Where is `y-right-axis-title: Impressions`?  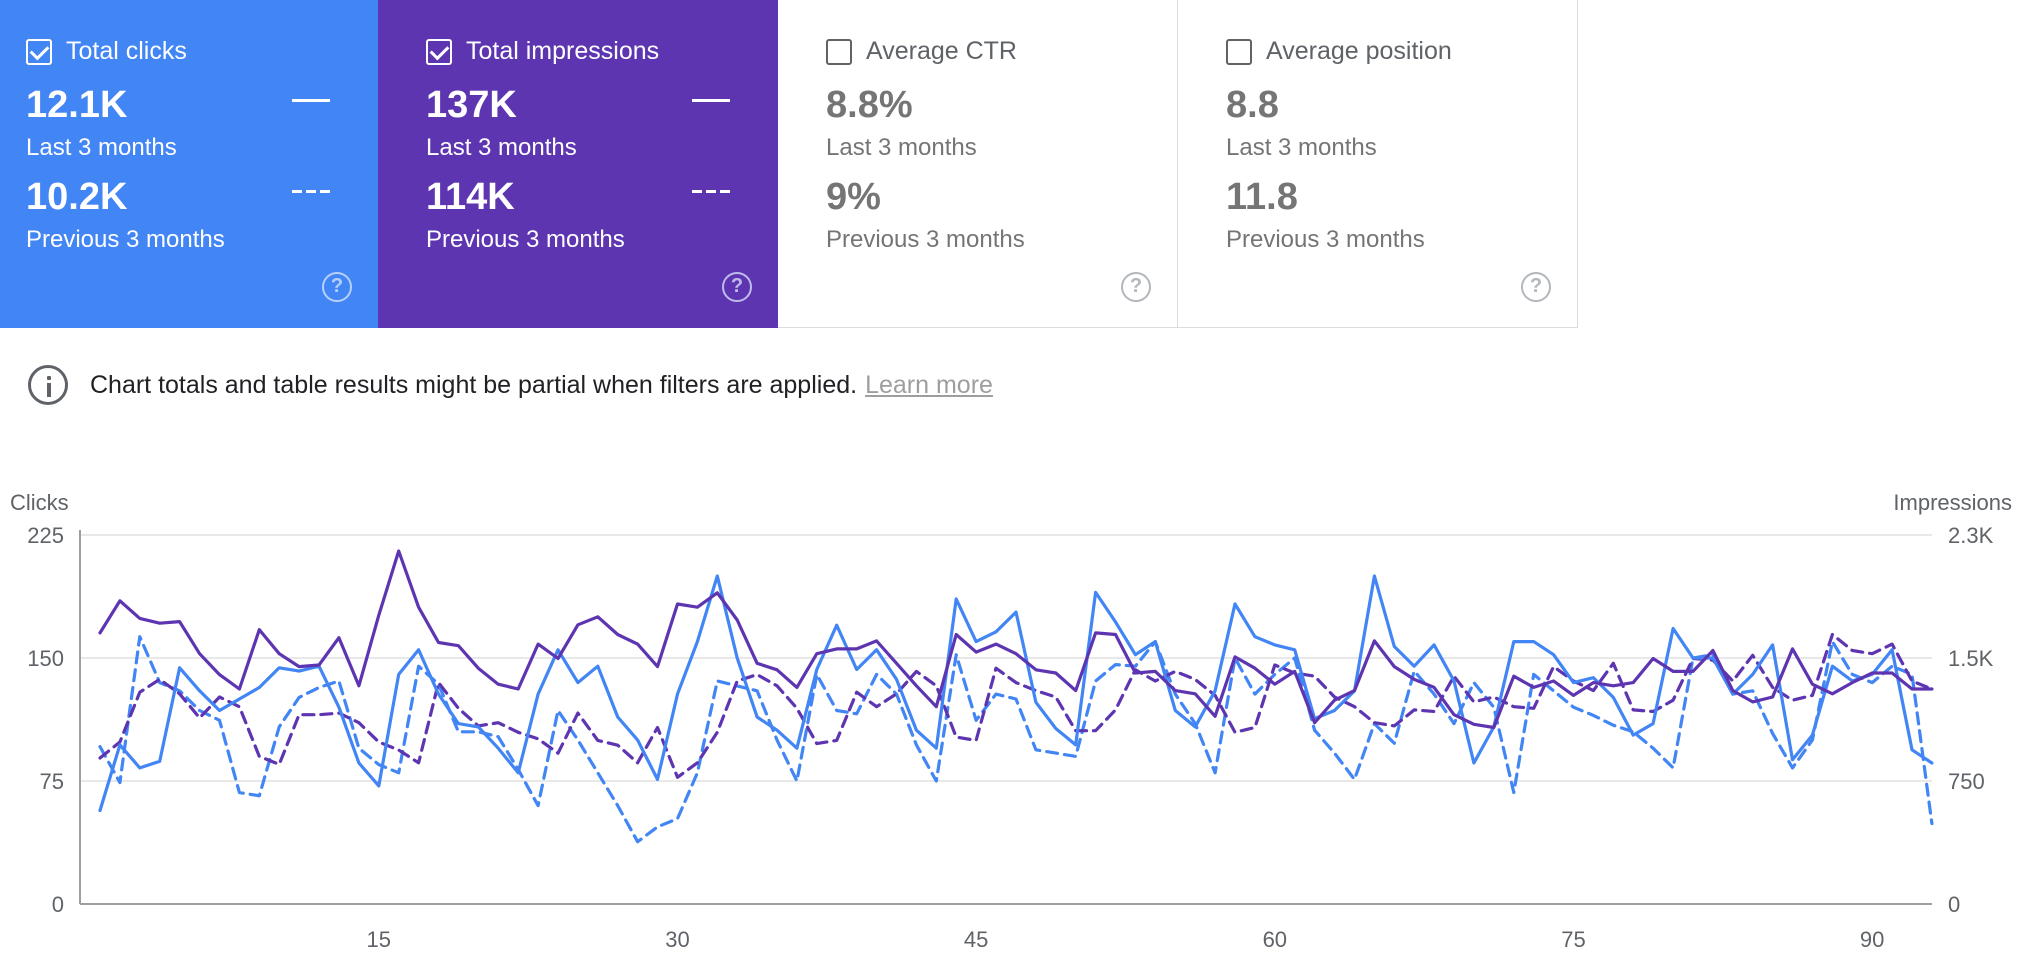 y-right-axis-title: Impressions is located at coordinates (1952, 502).